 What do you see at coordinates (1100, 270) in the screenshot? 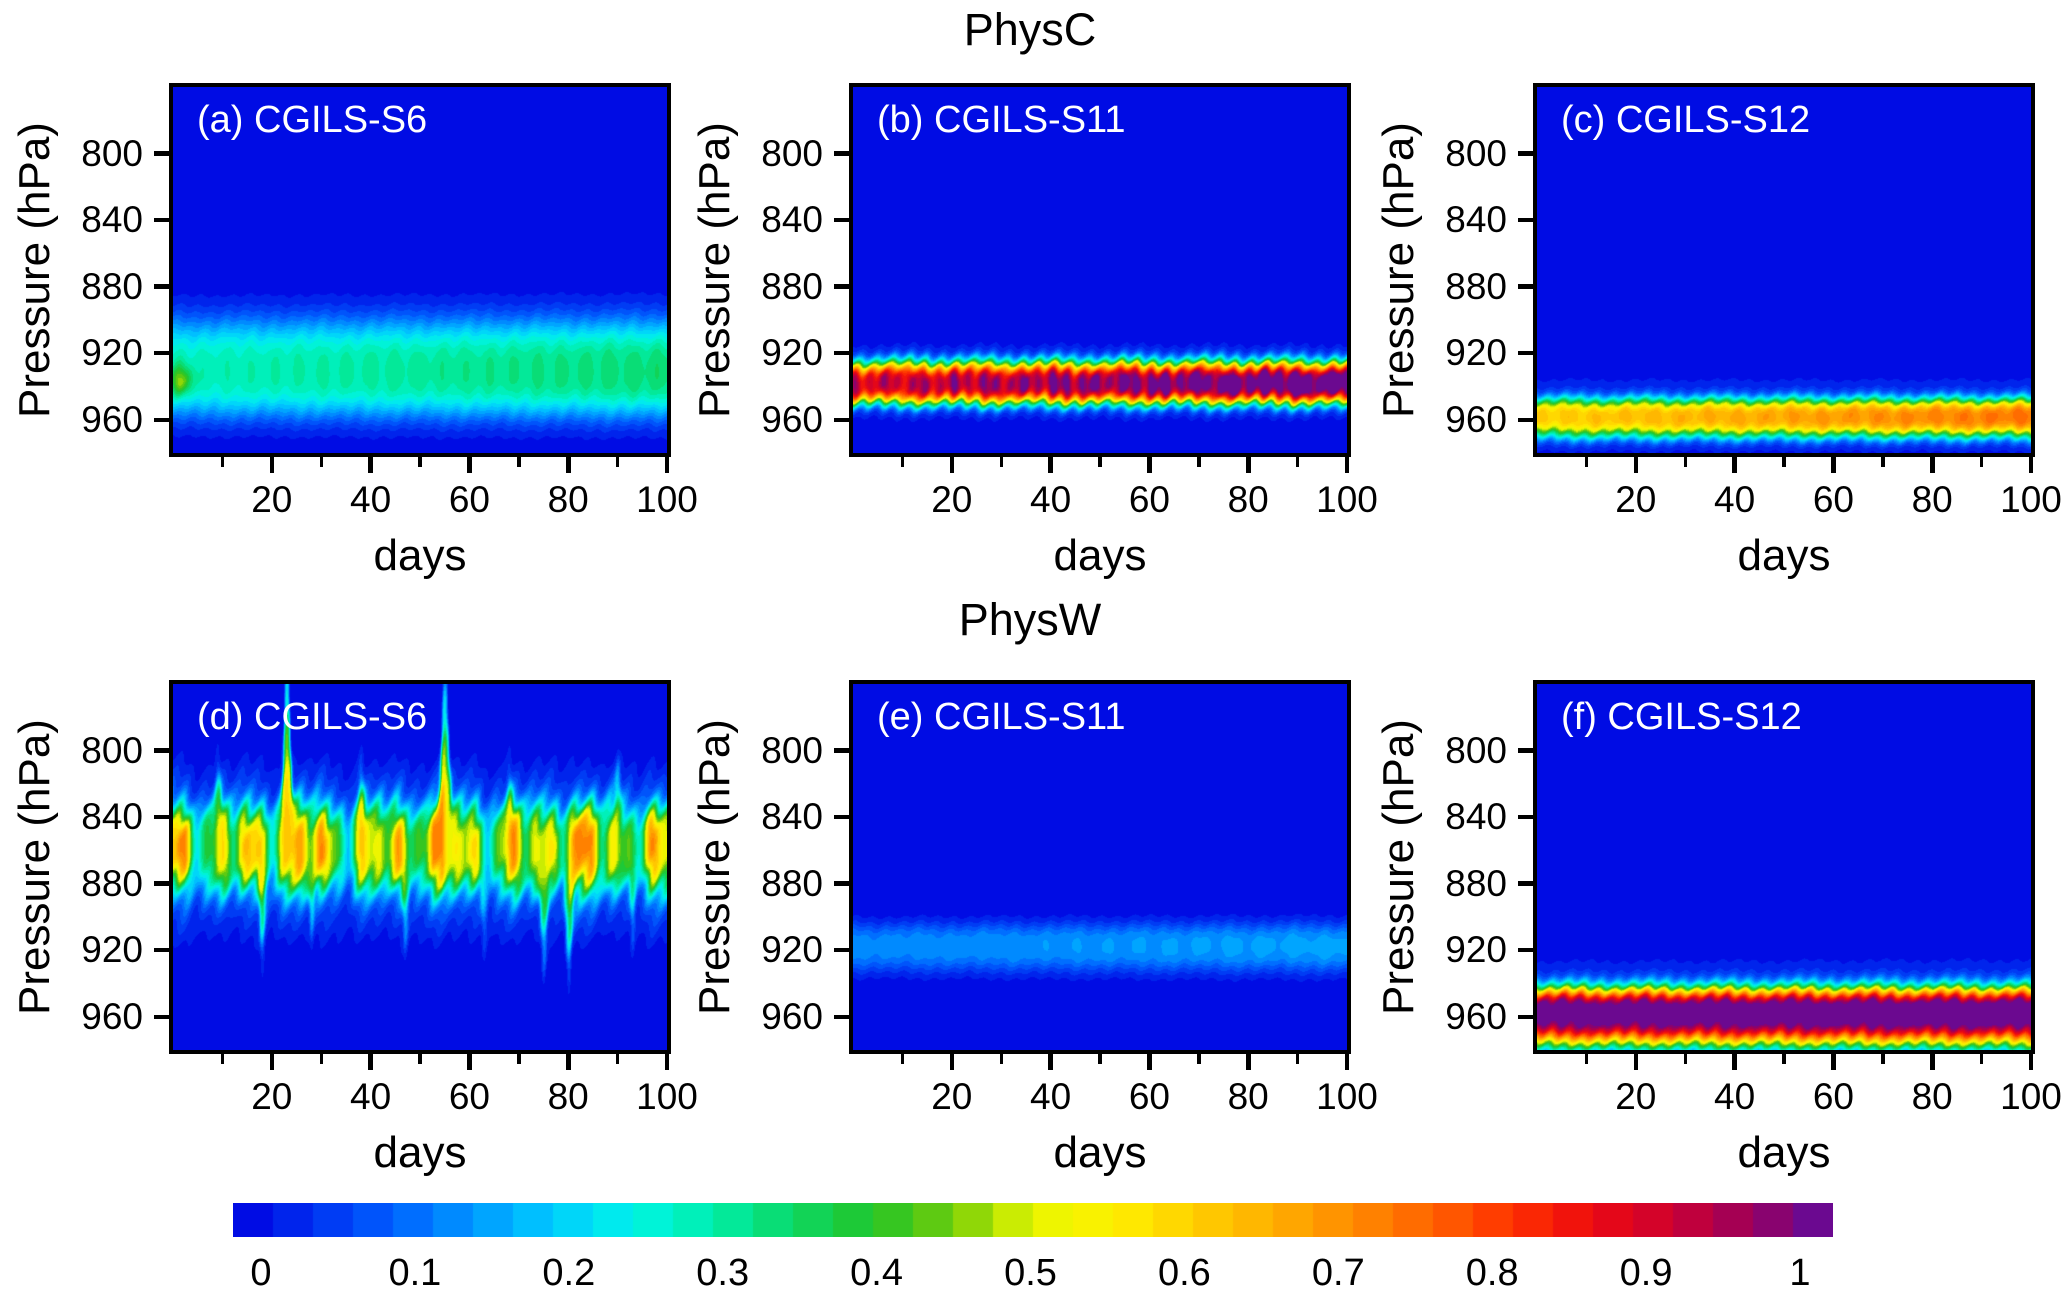
I see `contour-plot-canvas-b` at bounding box center [1100, 270].